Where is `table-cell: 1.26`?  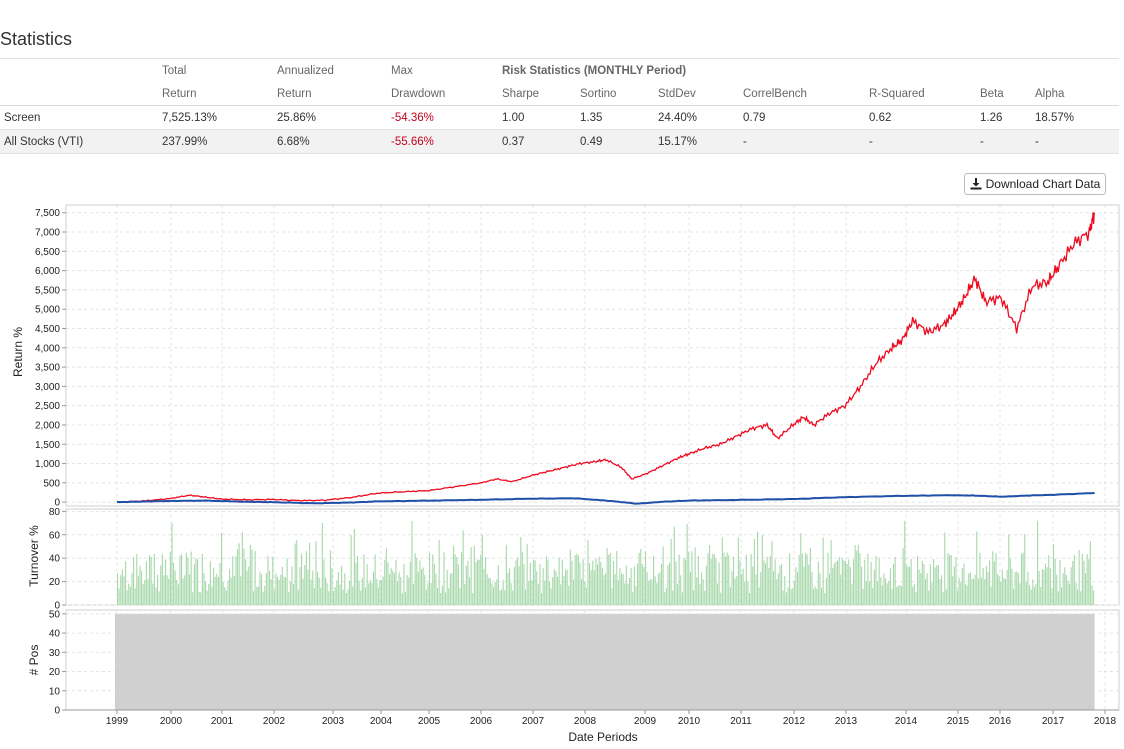 table-cell: 1.26 is located at coordinates (1003, 117).